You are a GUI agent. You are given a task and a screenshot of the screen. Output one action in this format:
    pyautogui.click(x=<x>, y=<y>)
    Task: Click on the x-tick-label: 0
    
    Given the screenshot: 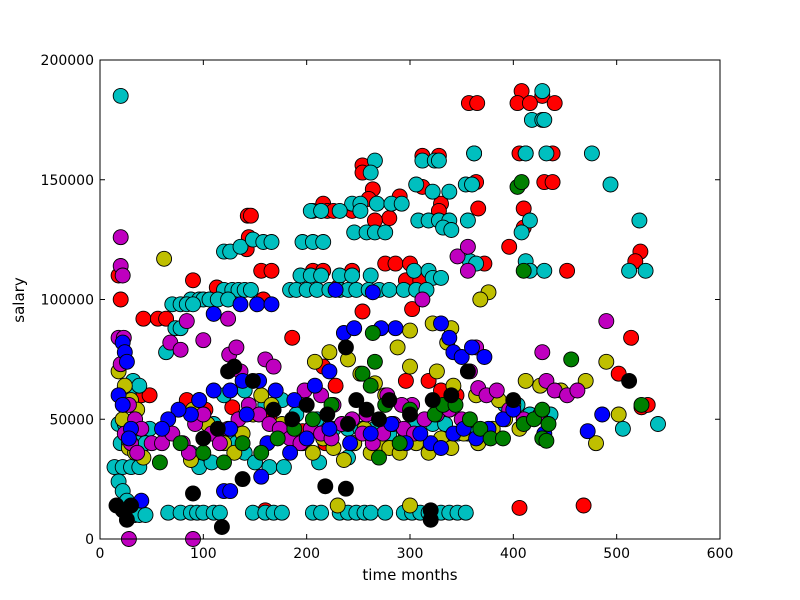 What is the action you would take?
    pyautogui.click(x=100, y=554)
    